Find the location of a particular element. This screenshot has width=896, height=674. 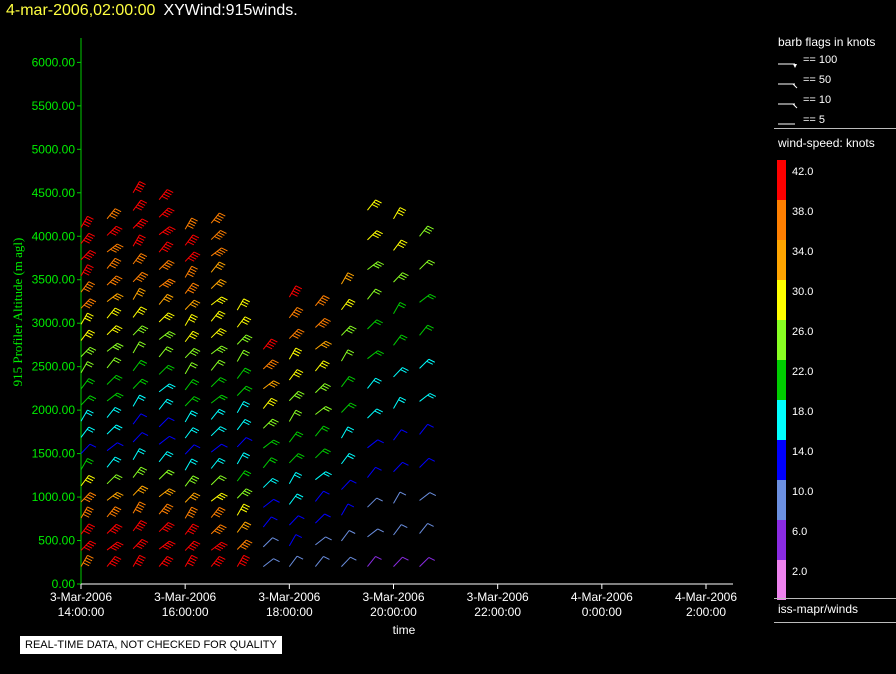

y-tick-label: 500.00 is located at coordinates (56, 541).